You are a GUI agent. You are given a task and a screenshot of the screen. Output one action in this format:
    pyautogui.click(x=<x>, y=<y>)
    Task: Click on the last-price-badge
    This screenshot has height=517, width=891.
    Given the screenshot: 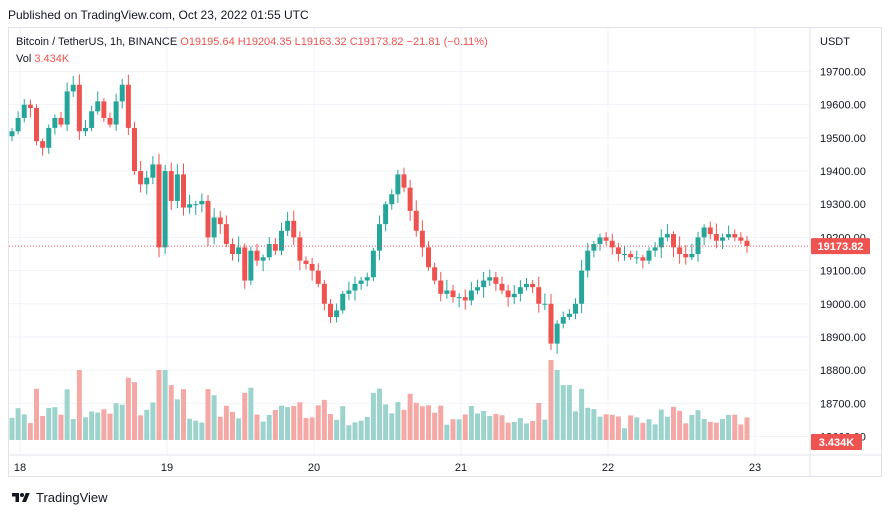 What is the action you would take?
    pyautogui.click(x=840, y=246)
    